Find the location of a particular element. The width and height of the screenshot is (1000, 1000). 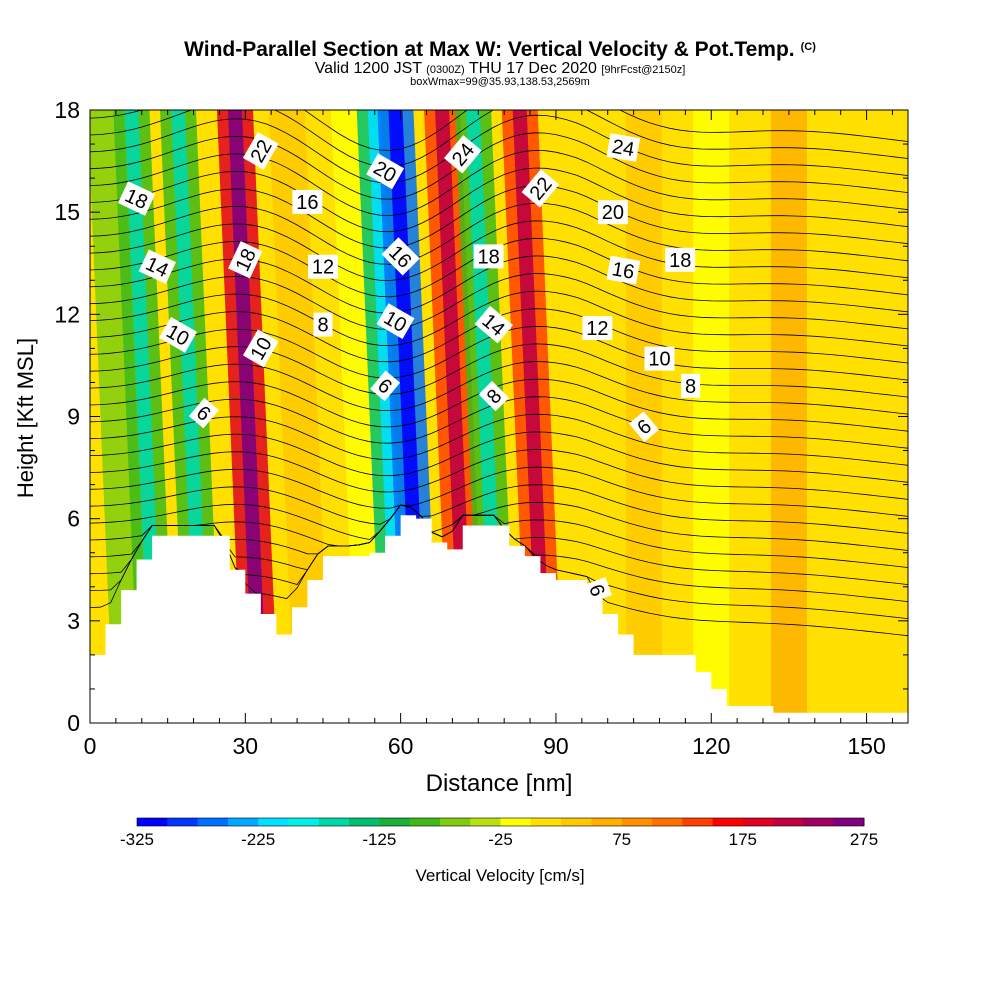

label-text: 18 is located at coordinates (488, 257).